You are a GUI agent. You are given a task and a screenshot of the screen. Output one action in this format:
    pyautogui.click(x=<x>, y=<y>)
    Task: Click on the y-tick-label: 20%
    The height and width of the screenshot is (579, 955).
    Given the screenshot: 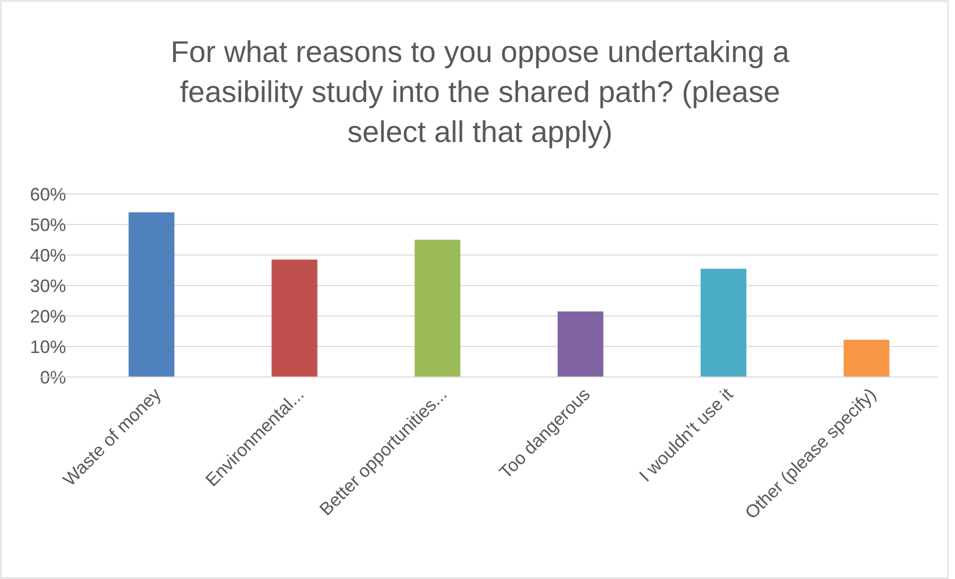 What is the action you would take?
    pyautogui.click(x=48, y=316)
    